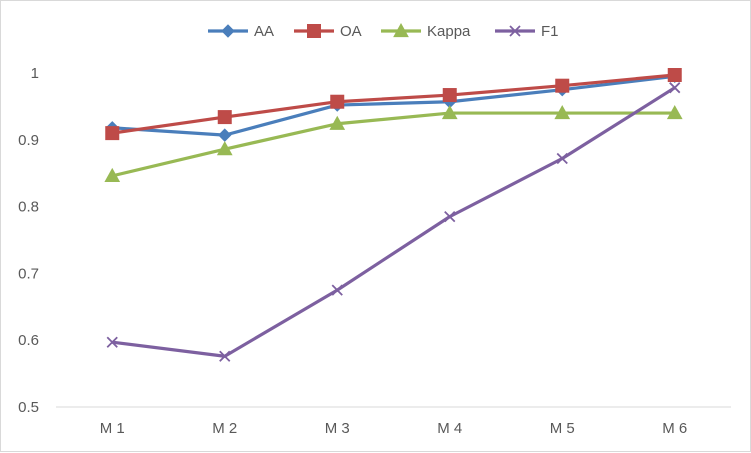 Image resolution: width=751 pixels, height=453 pixels. I want to click on legend: AA OA Kappa F1, so click(383, 31).